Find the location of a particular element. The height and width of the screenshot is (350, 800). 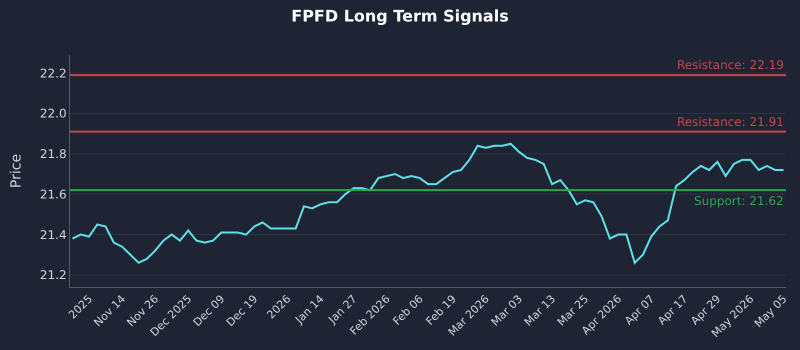

y-tick-label: 21.2 is located at coordinates (53, 275).